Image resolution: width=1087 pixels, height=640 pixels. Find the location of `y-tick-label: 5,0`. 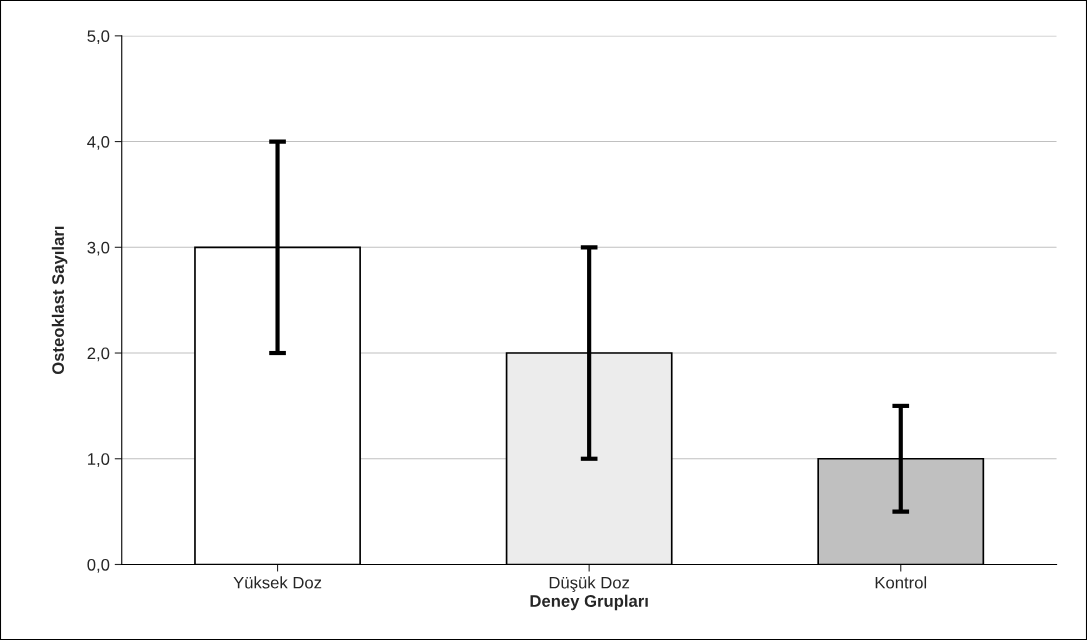

y-tick-label: 5,0 is located at coordinates (98, 37).